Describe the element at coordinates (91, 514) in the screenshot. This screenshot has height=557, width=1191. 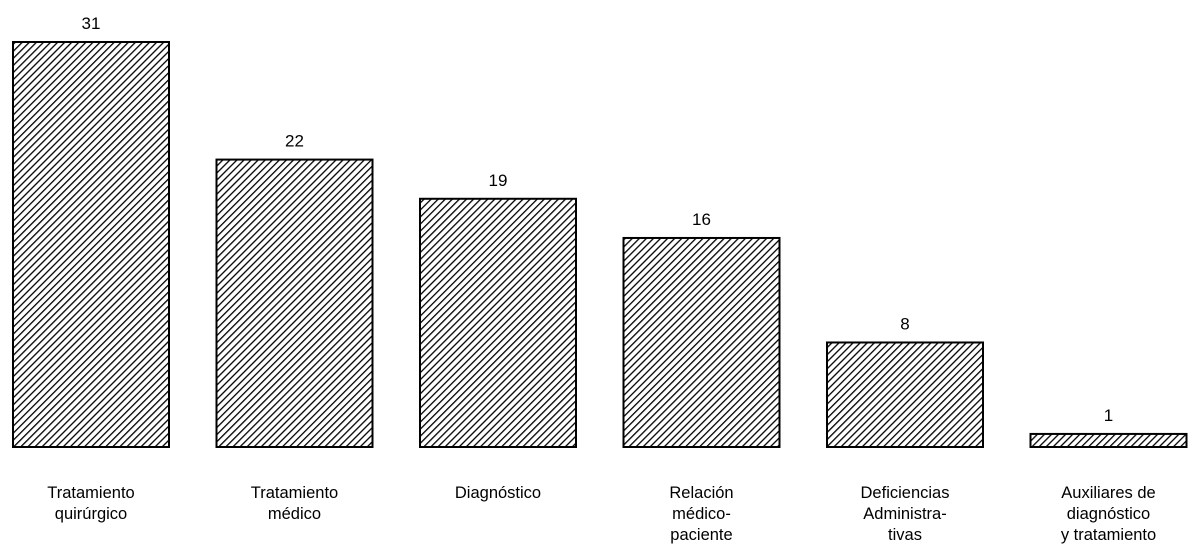
I see `category-label-0-line-1: quirúrgico` at that location.